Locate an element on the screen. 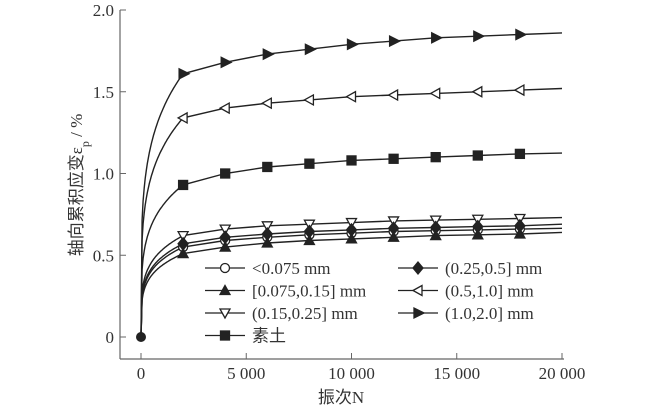  legend-label: (0.5,1.0] mm is located at coordinates (489, 291).